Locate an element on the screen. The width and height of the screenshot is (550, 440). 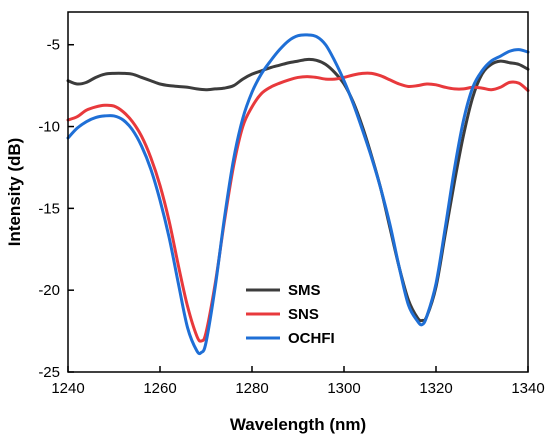
legend-label-sns: SNS is located at coordinates (303, 314).